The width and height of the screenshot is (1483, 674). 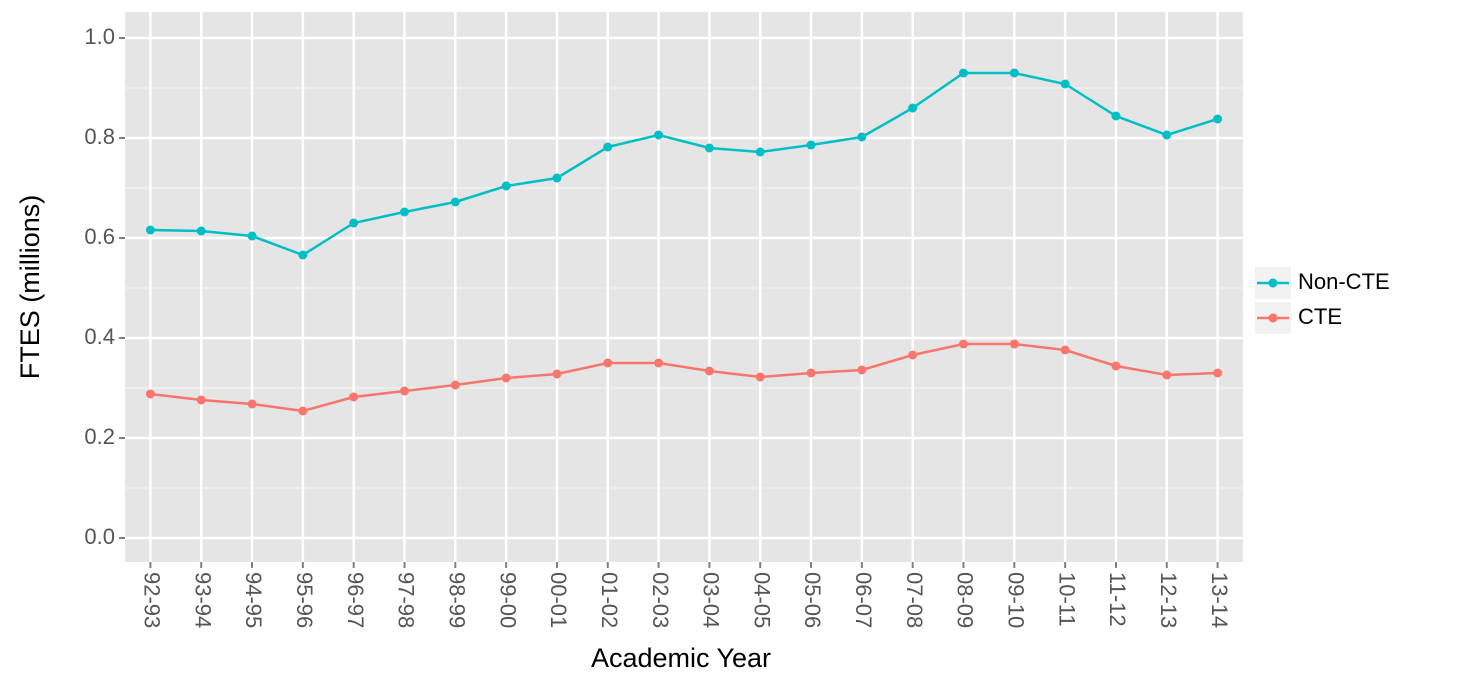 I want to click on x-tick-label: 03-04, so click(x=711, y=600).